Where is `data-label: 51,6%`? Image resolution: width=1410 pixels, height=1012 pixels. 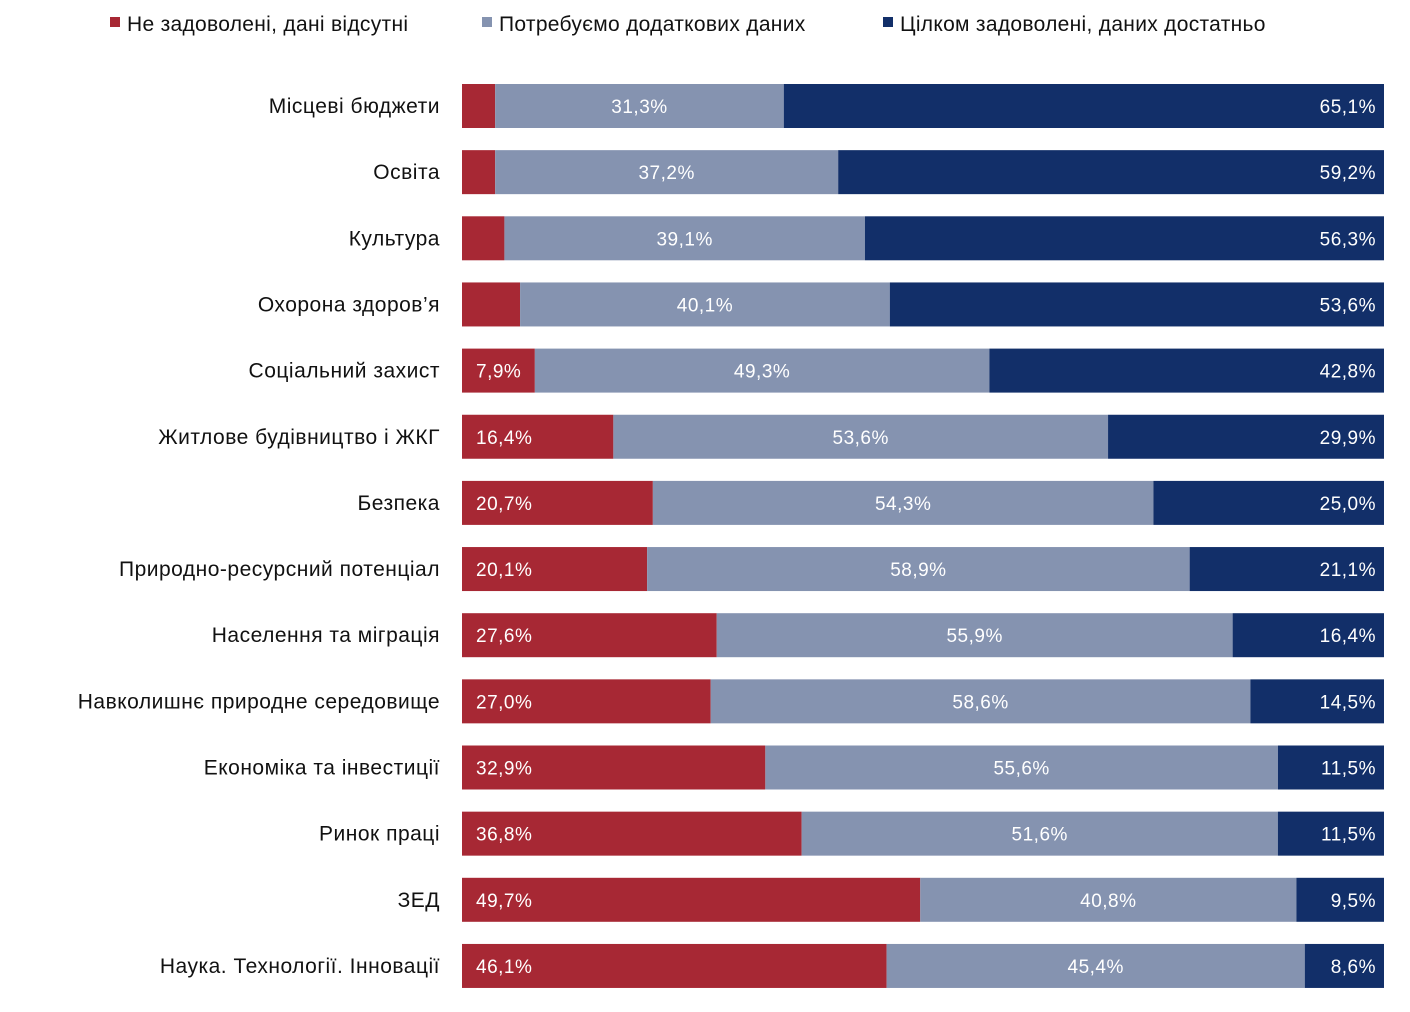
data-label: 51,6% is located at coordinates (1040, 835).